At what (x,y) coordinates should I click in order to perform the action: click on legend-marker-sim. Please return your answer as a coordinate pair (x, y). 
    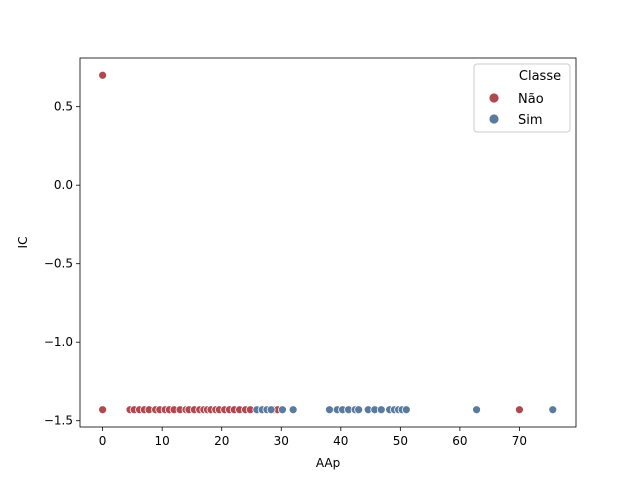
    Looking at the image, I should click on (494, 119).